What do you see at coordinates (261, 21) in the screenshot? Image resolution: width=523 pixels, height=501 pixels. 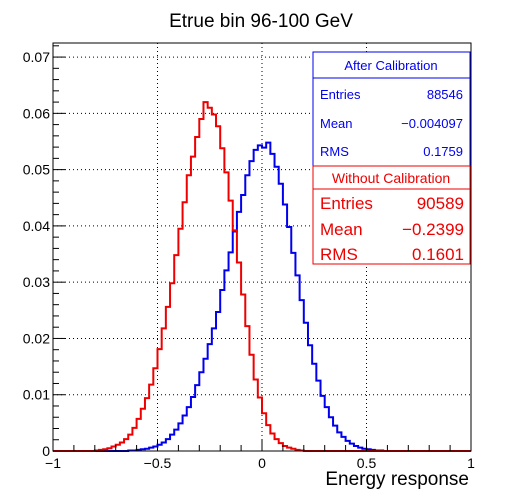 I see `chart-title: Etrue bin 96-100 GeV` at bounding box center [261, 21].